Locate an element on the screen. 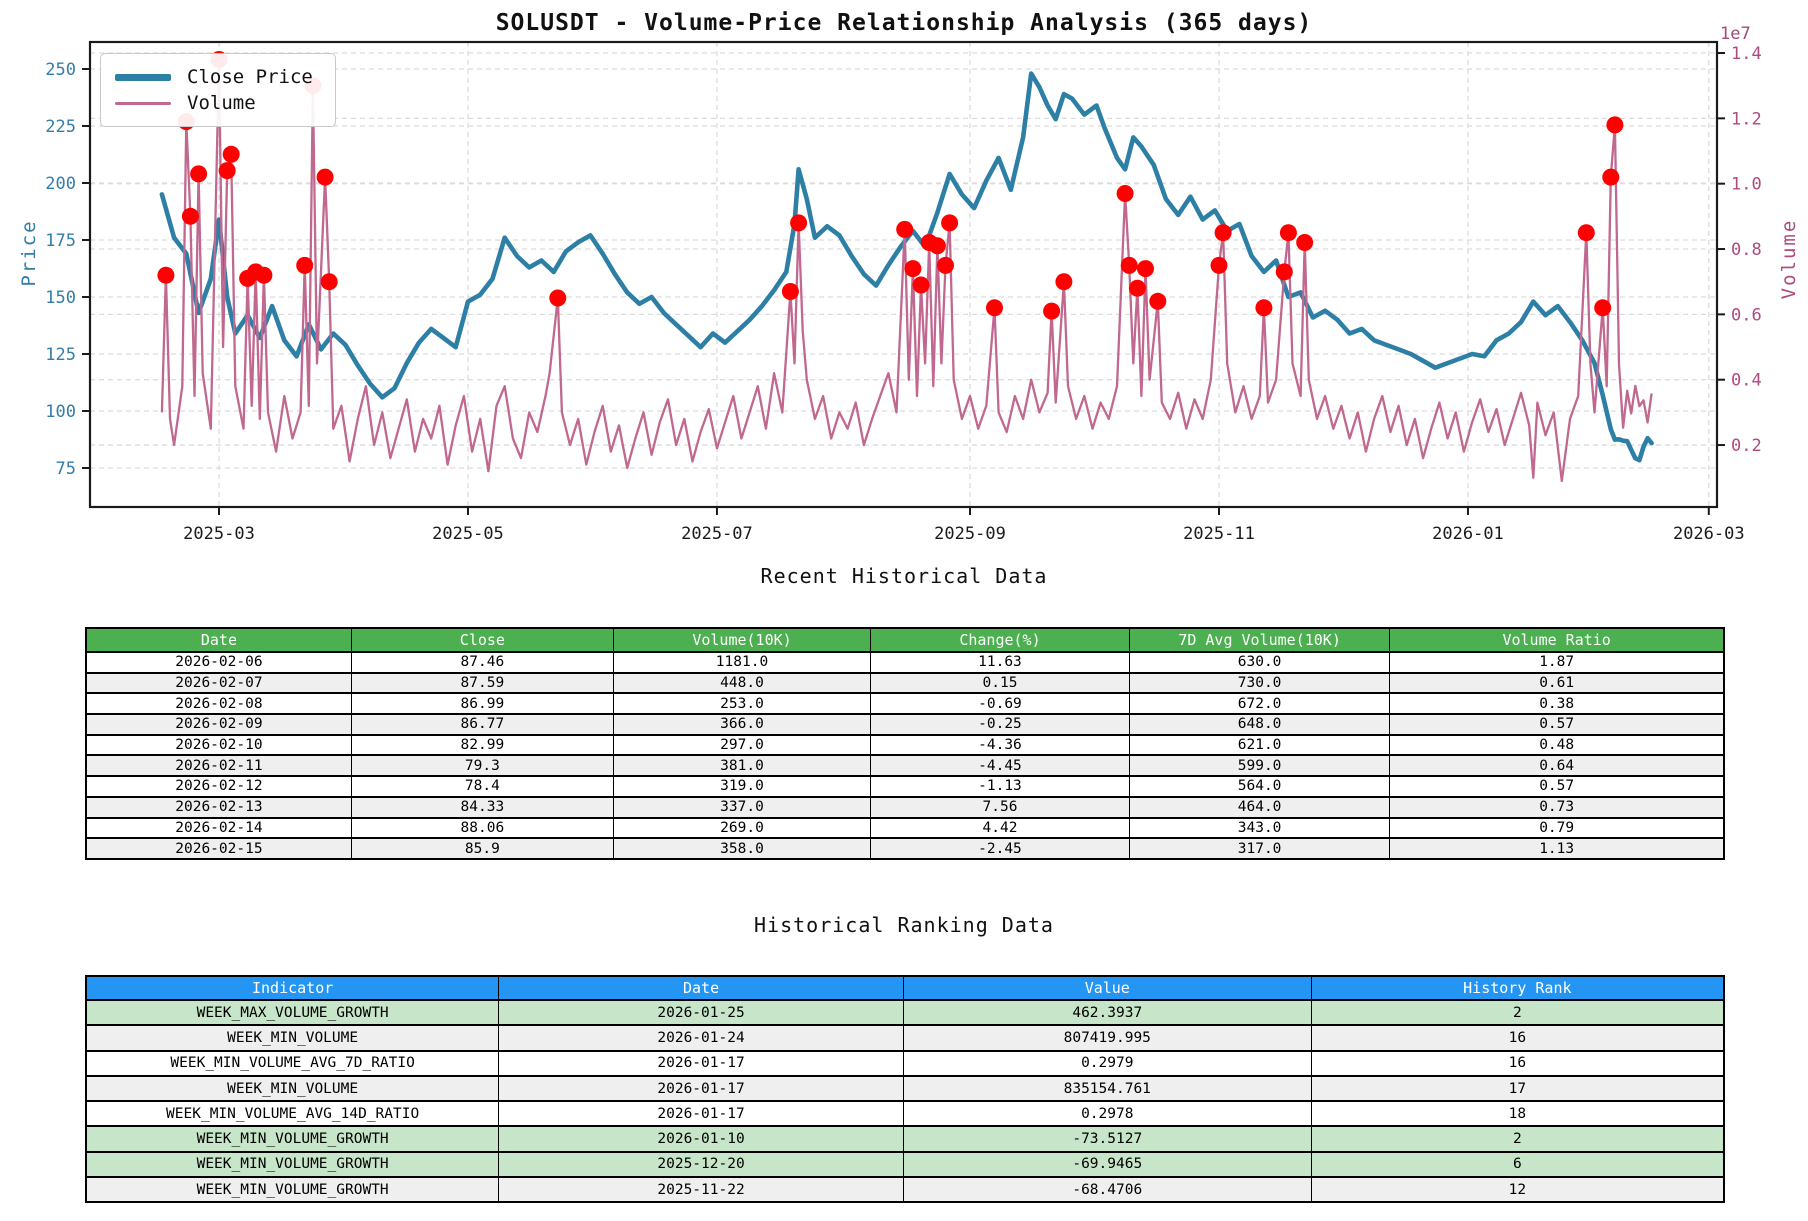 This screenshot has height=1221, width=1808. table-row: 2026-02-09 86.77 366.0 -0.25 648.0 0.57 is located at coordinates (905, 724).